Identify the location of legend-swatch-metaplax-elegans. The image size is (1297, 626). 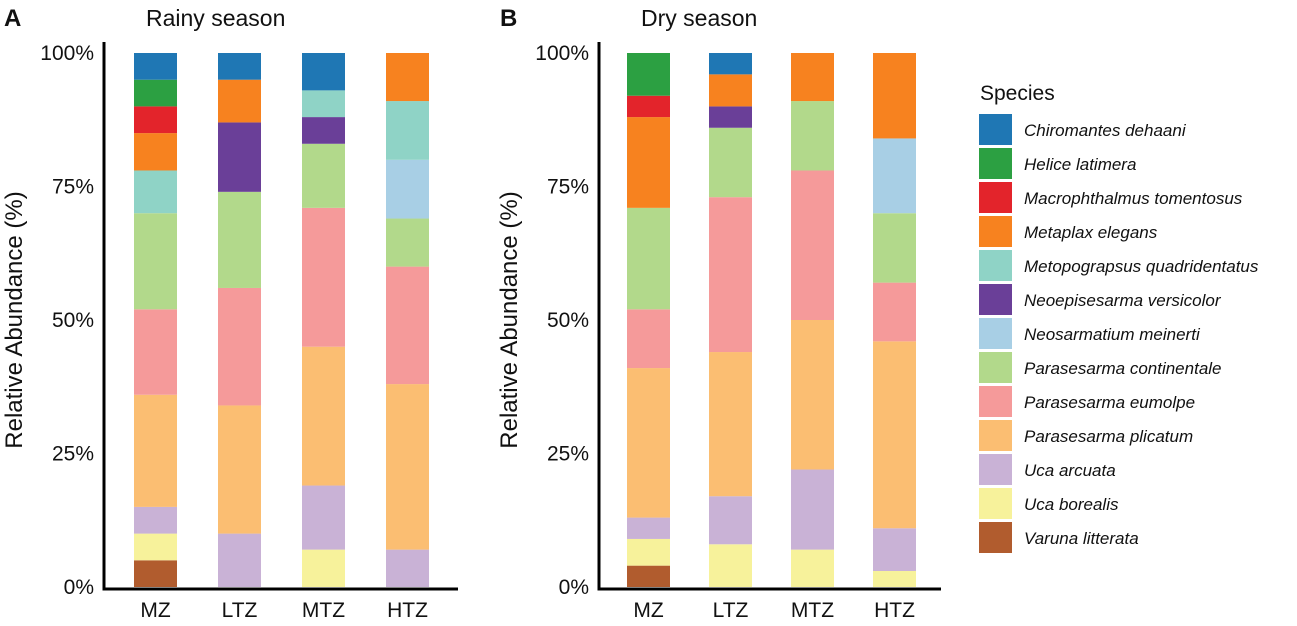
(995, 231).